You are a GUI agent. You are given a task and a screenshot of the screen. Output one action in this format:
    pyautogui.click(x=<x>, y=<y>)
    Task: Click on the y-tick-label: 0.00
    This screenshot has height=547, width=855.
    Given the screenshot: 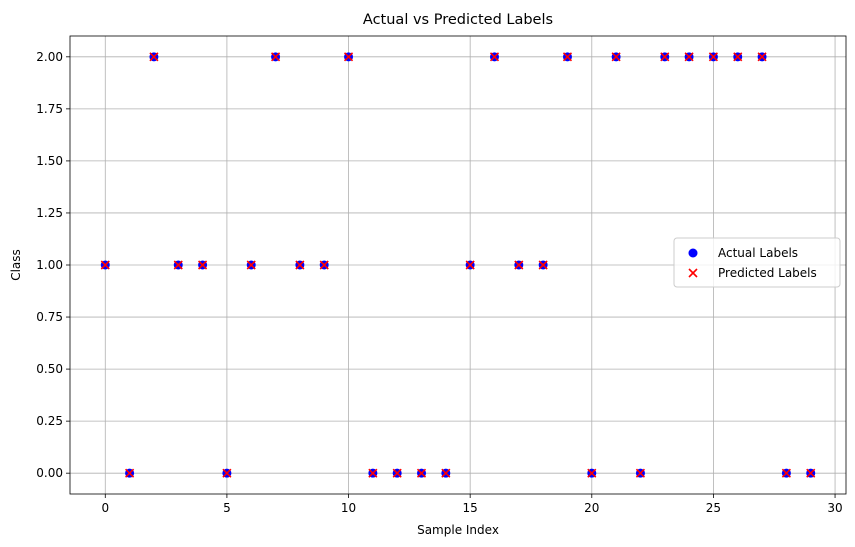 What is the action you would take?
    pyautogui.click(x=49, y=473)
    